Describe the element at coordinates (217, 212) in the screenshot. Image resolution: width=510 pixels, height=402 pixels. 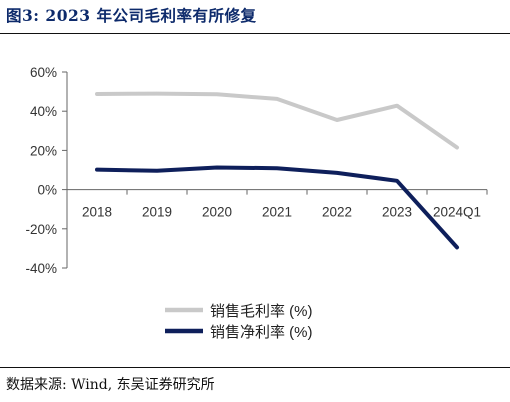
I see `x-tick-label: 2020` at that location.